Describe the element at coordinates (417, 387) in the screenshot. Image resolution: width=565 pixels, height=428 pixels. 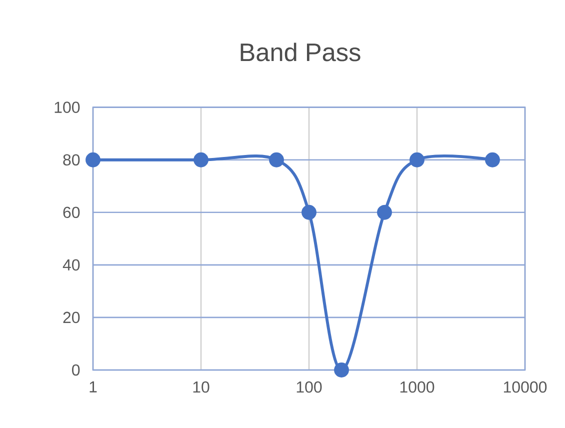
I see `x-tick-label: 1000` at that location.